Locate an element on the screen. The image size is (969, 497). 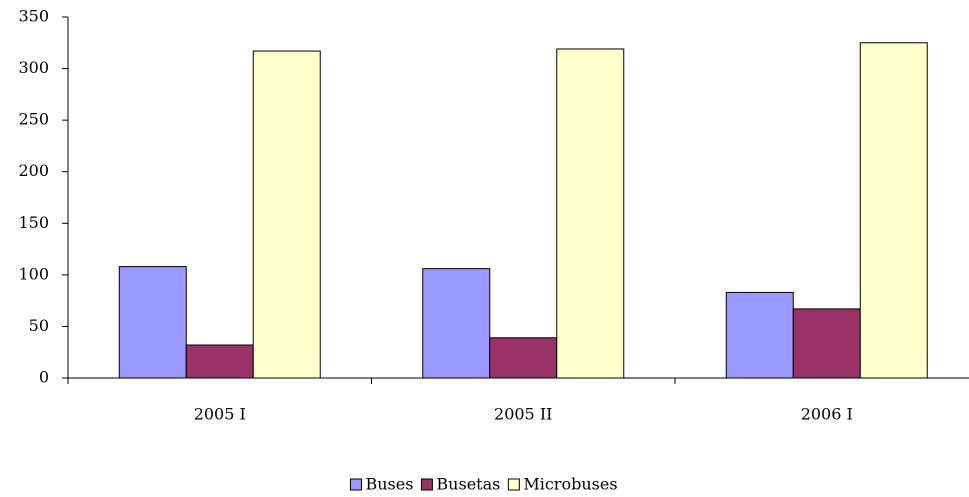
legend-label: Buses is located at coordinates (389, 484).